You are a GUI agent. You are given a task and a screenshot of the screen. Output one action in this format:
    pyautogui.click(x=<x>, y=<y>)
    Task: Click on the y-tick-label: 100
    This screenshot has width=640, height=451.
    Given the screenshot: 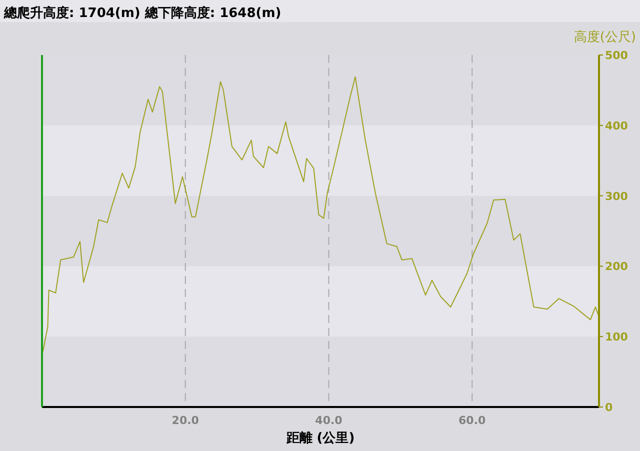 What is the action you would take?
    pyautogui.click(x=616, y=337)
    